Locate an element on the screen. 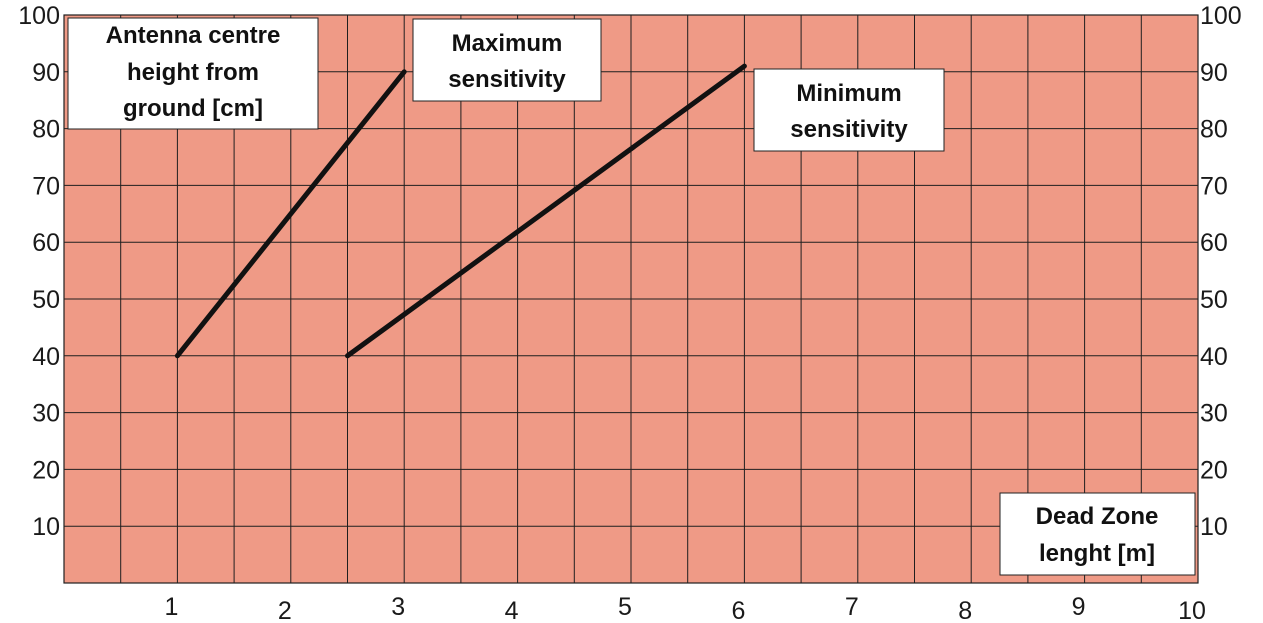 Image resolution: width=1263 pixels, height=623 pixels. x-tick-label: 4 is located at coordinates (512, 610).